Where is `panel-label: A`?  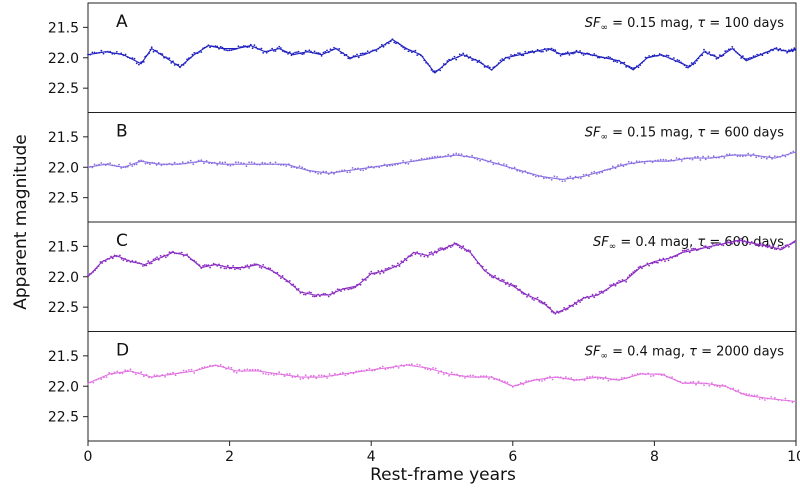 panel-label: A is located at coordinates (122, 22).